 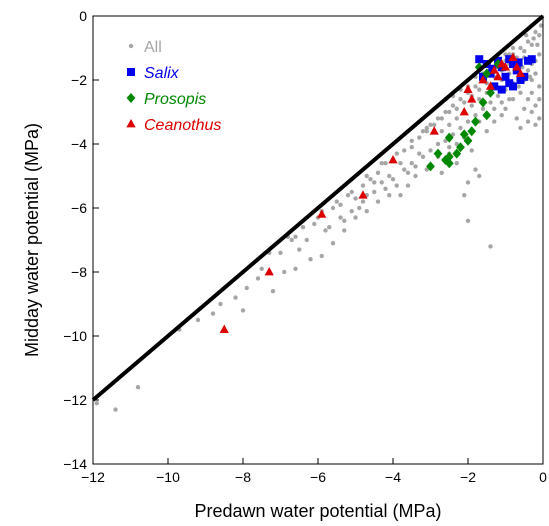 I want to click on x-tick-label: −2, so click(x=468, y=477).